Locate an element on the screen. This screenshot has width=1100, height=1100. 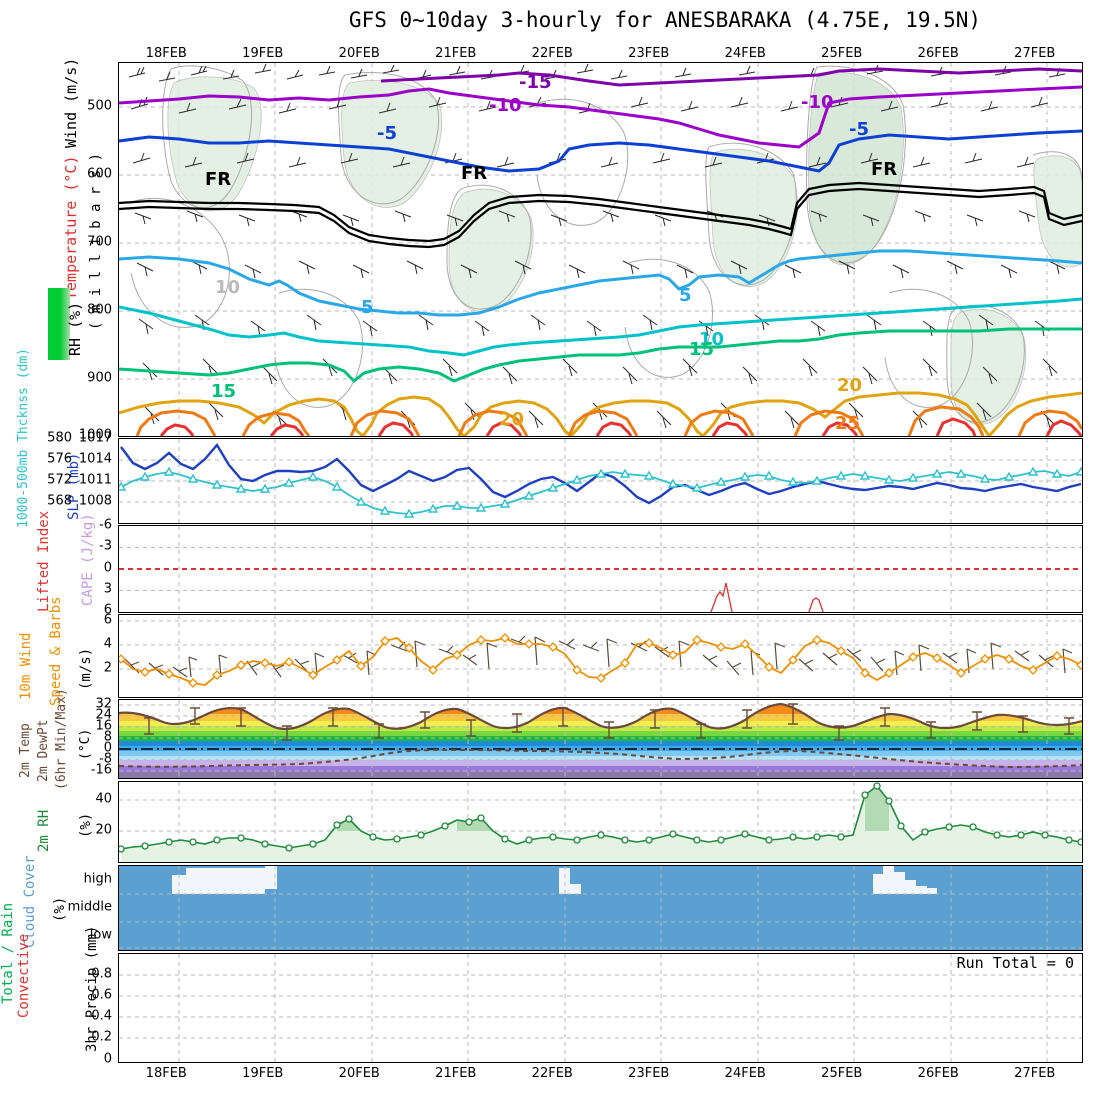
wind-speed-svg is located at coordinates (600, 656).